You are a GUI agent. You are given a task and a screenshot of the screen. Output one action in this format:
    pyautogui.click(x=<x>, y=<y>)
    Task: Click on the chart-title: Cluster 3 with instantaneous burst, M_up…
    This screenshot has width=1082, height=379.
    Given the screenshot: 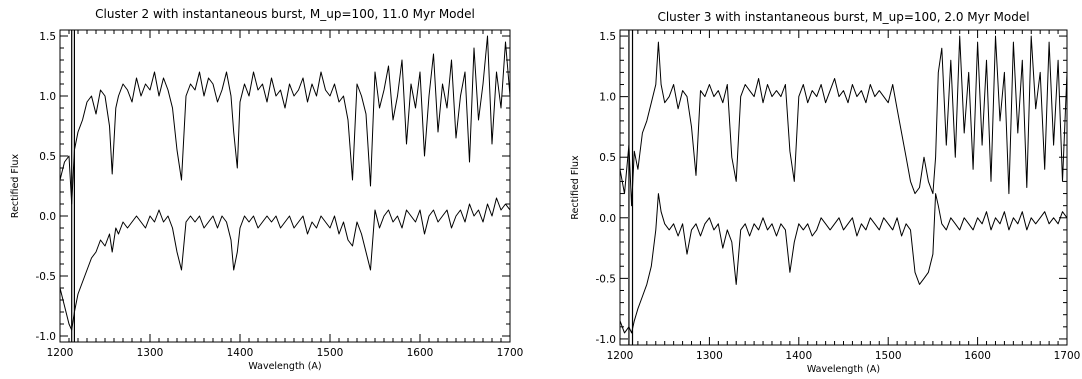 What is the action you would take?
    pyautogui.click(x=843, y=17)
    